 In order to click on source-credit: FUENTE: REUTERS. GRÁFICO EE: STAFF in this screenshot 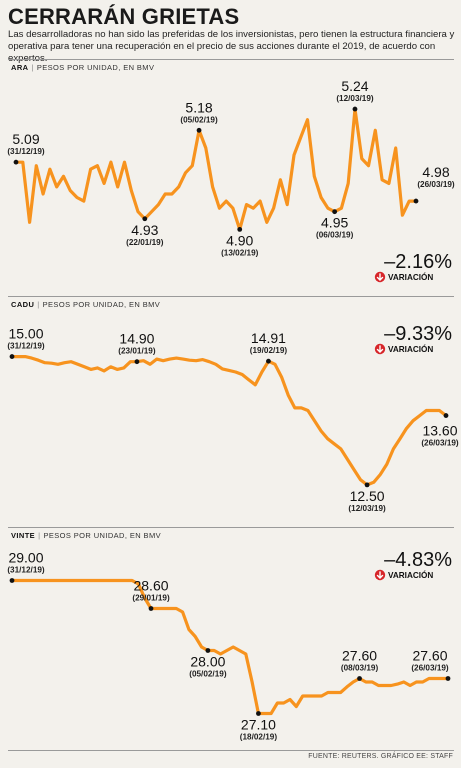, I will do `click(380, 756)`.